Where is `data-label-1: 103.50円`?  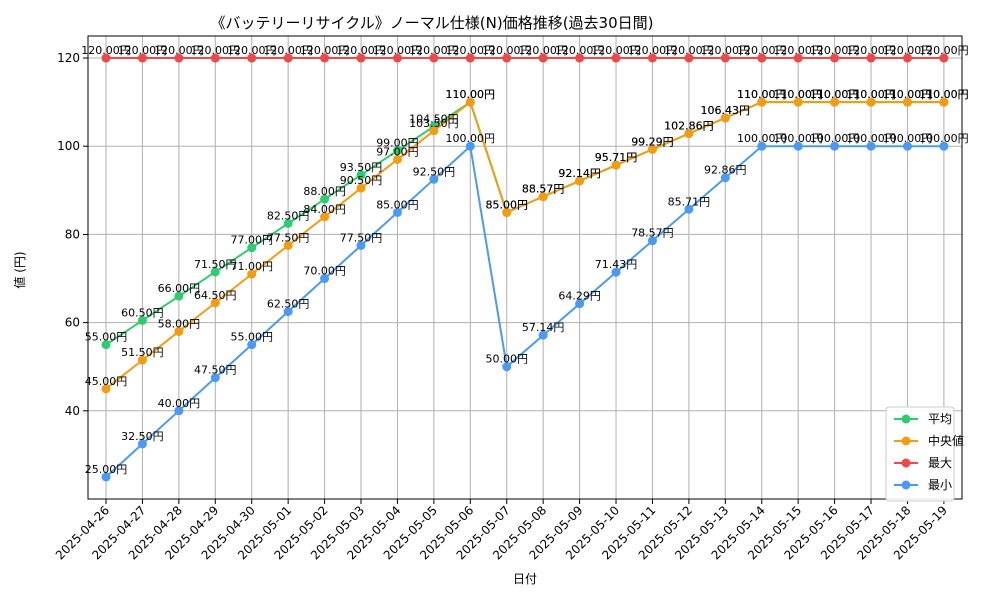
data-label-1: 103.50円 is located at coordinates (434, 123).